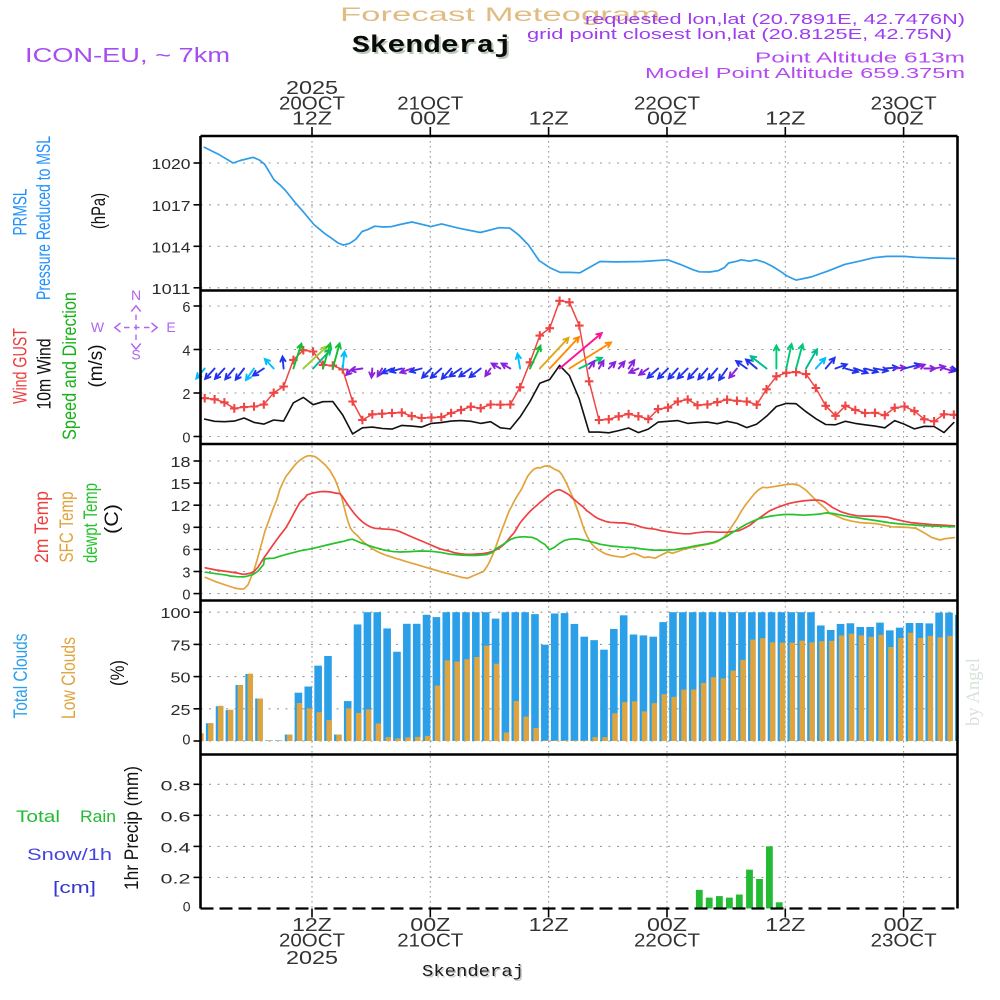 The height and width of the screenshot is (1000, 1000). Describe the element at coordinates (74, 888) in the screenshot. I see `svg-text: [cm]` at that location.